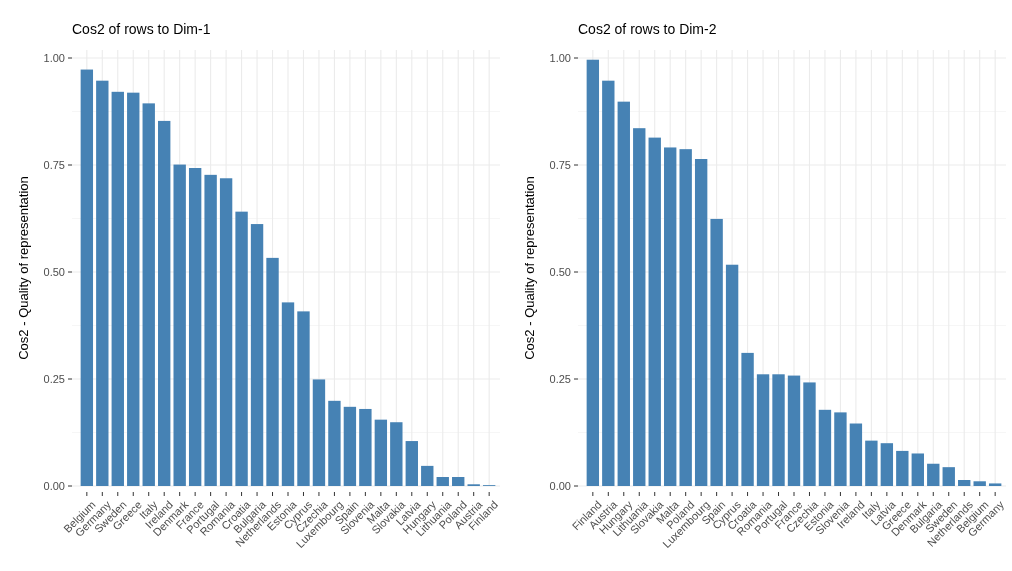  I want to click on chart-title: Cos2 of rows to Dim-1, so click(141, 29).